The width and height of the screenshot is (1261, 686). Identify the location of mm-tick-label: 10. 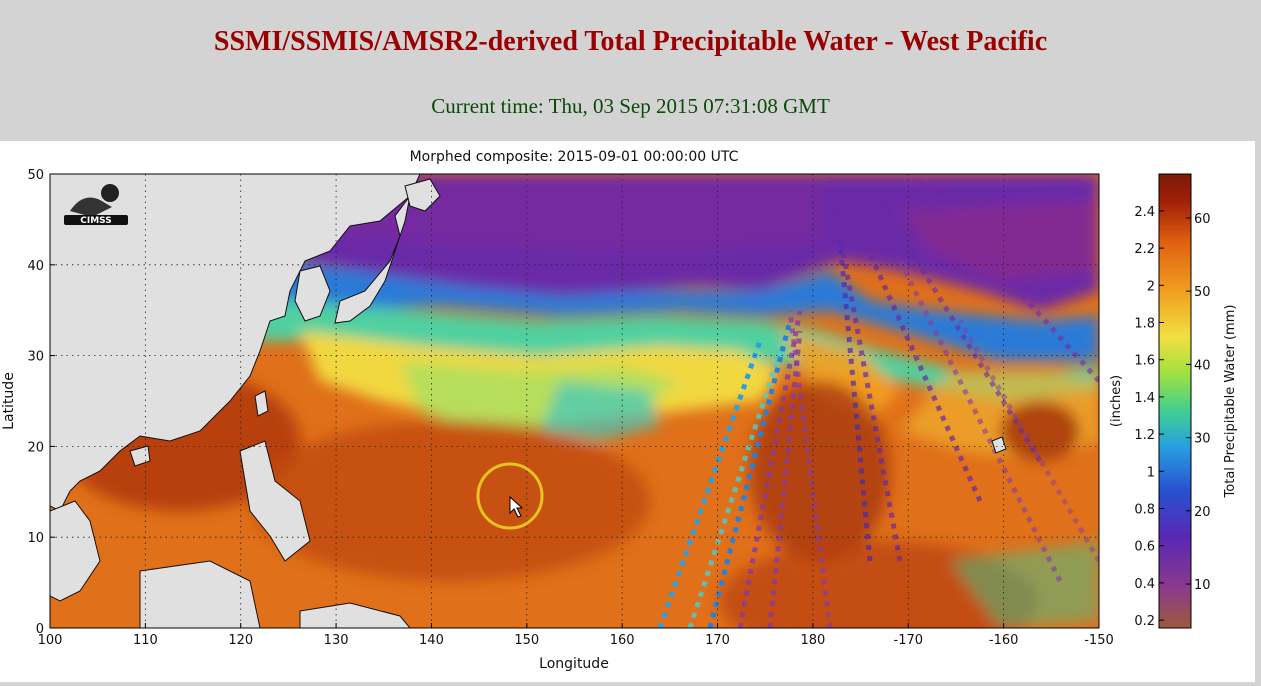
(1202, 585).